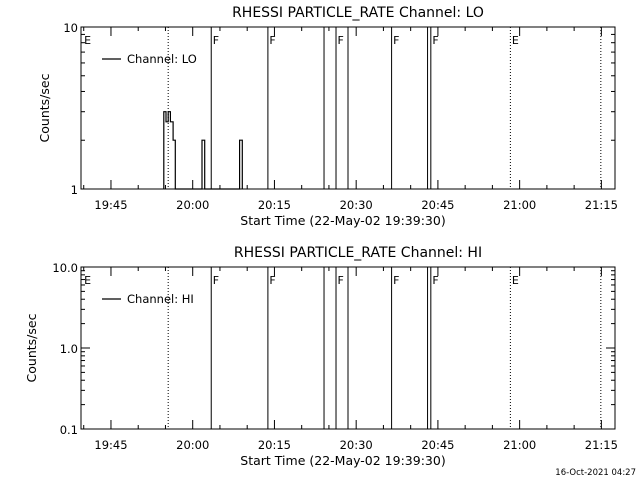  What do you see at coordinates (70, 28) in the screenshot?
I see `y-tick-label: 10` at bounding box center [70, 28].